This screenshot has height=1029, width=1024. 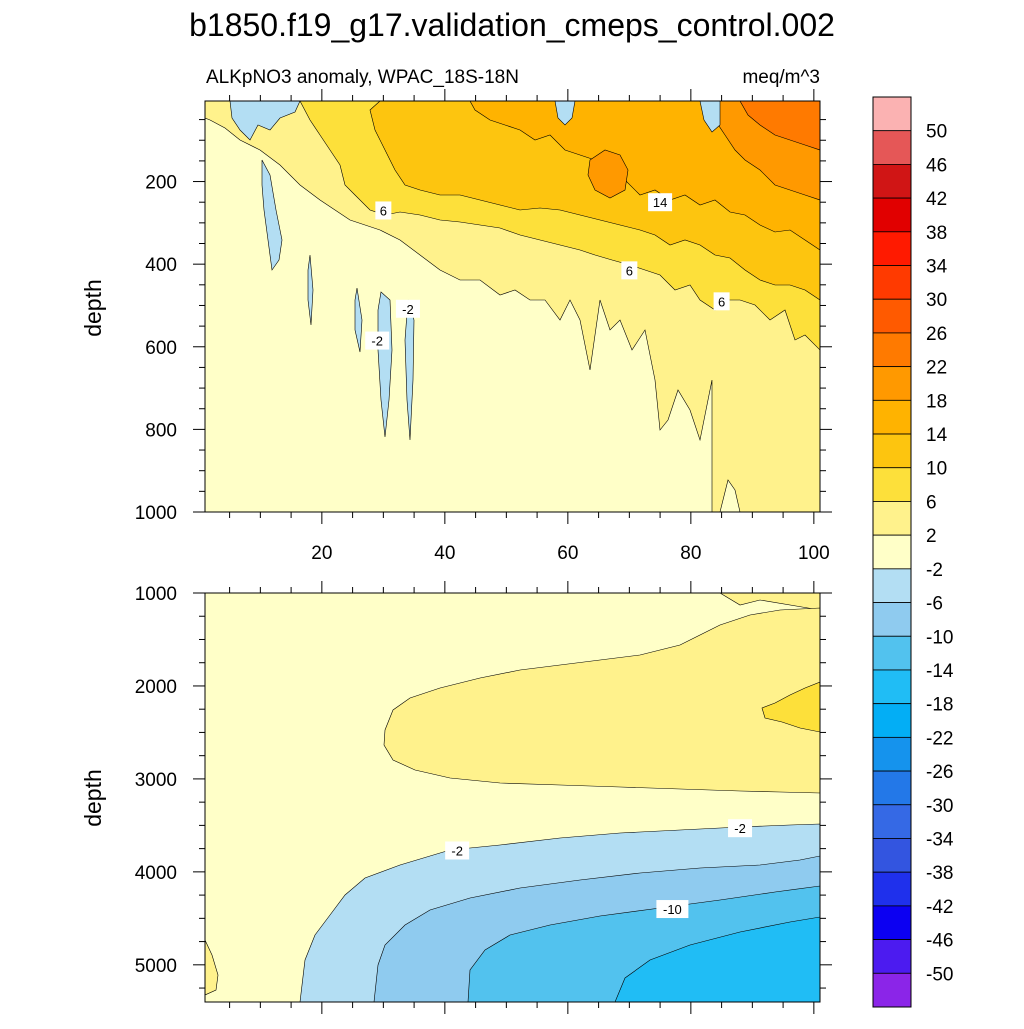 I want to click on xtick-label: 80, so click(x=690, y=553).